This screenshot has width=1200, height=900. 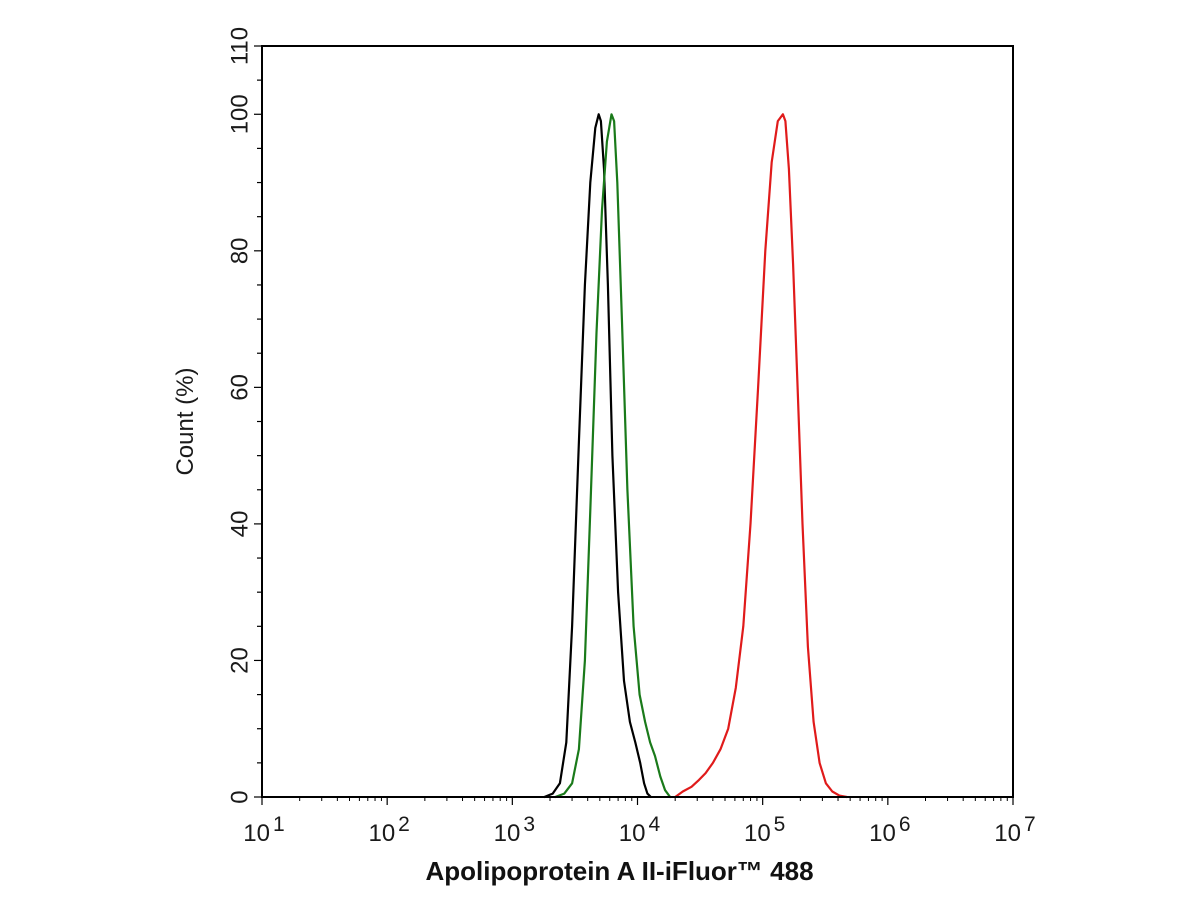 I want to click on x-tick-label: 10 4, so click(x=640, y=830).